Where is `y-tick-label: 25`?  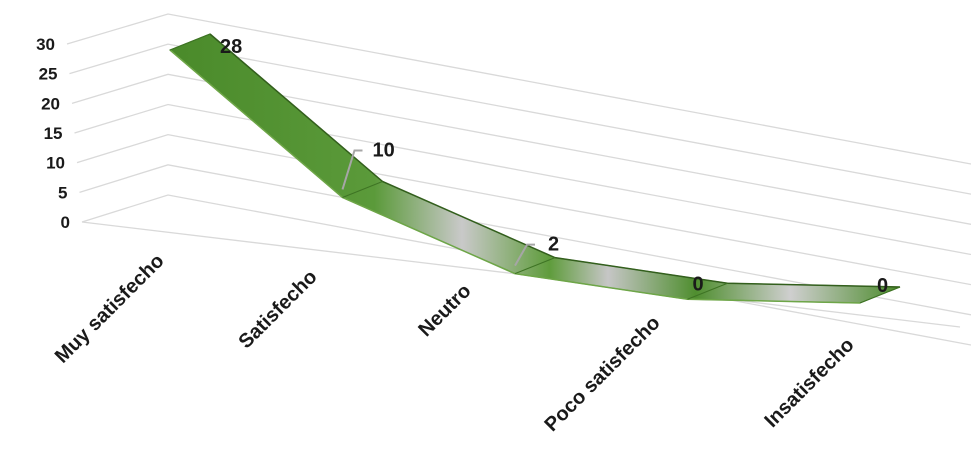
y-tick-label: 25 is located at coordinates (48, 74).